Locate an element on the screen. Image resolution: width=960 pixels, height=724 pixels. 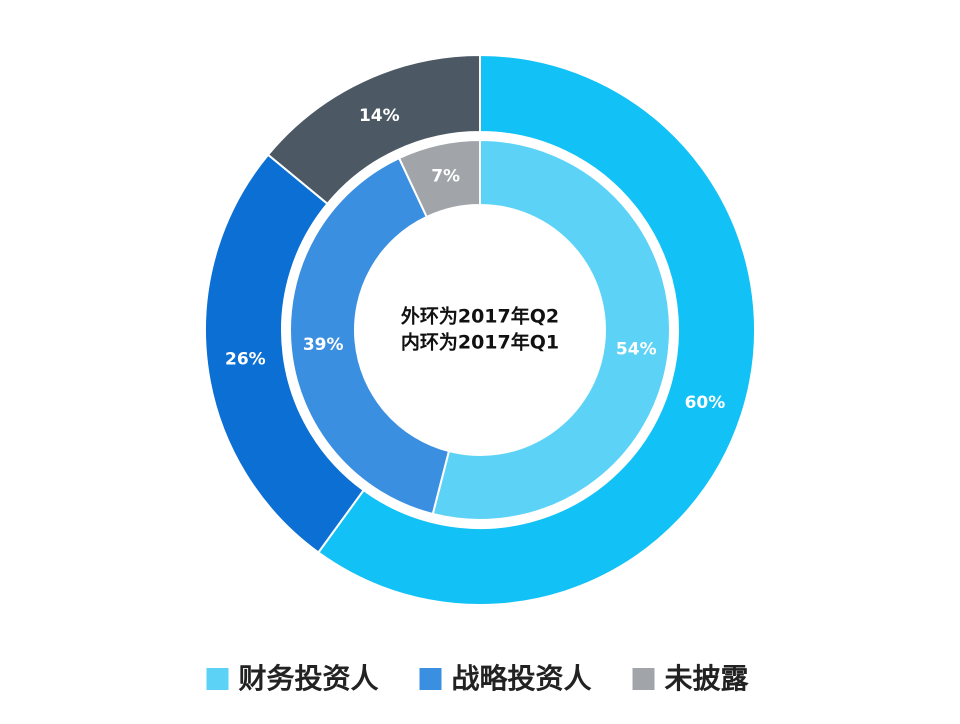
legend-label: 战略投资人 is located at coordinates (522, 678).